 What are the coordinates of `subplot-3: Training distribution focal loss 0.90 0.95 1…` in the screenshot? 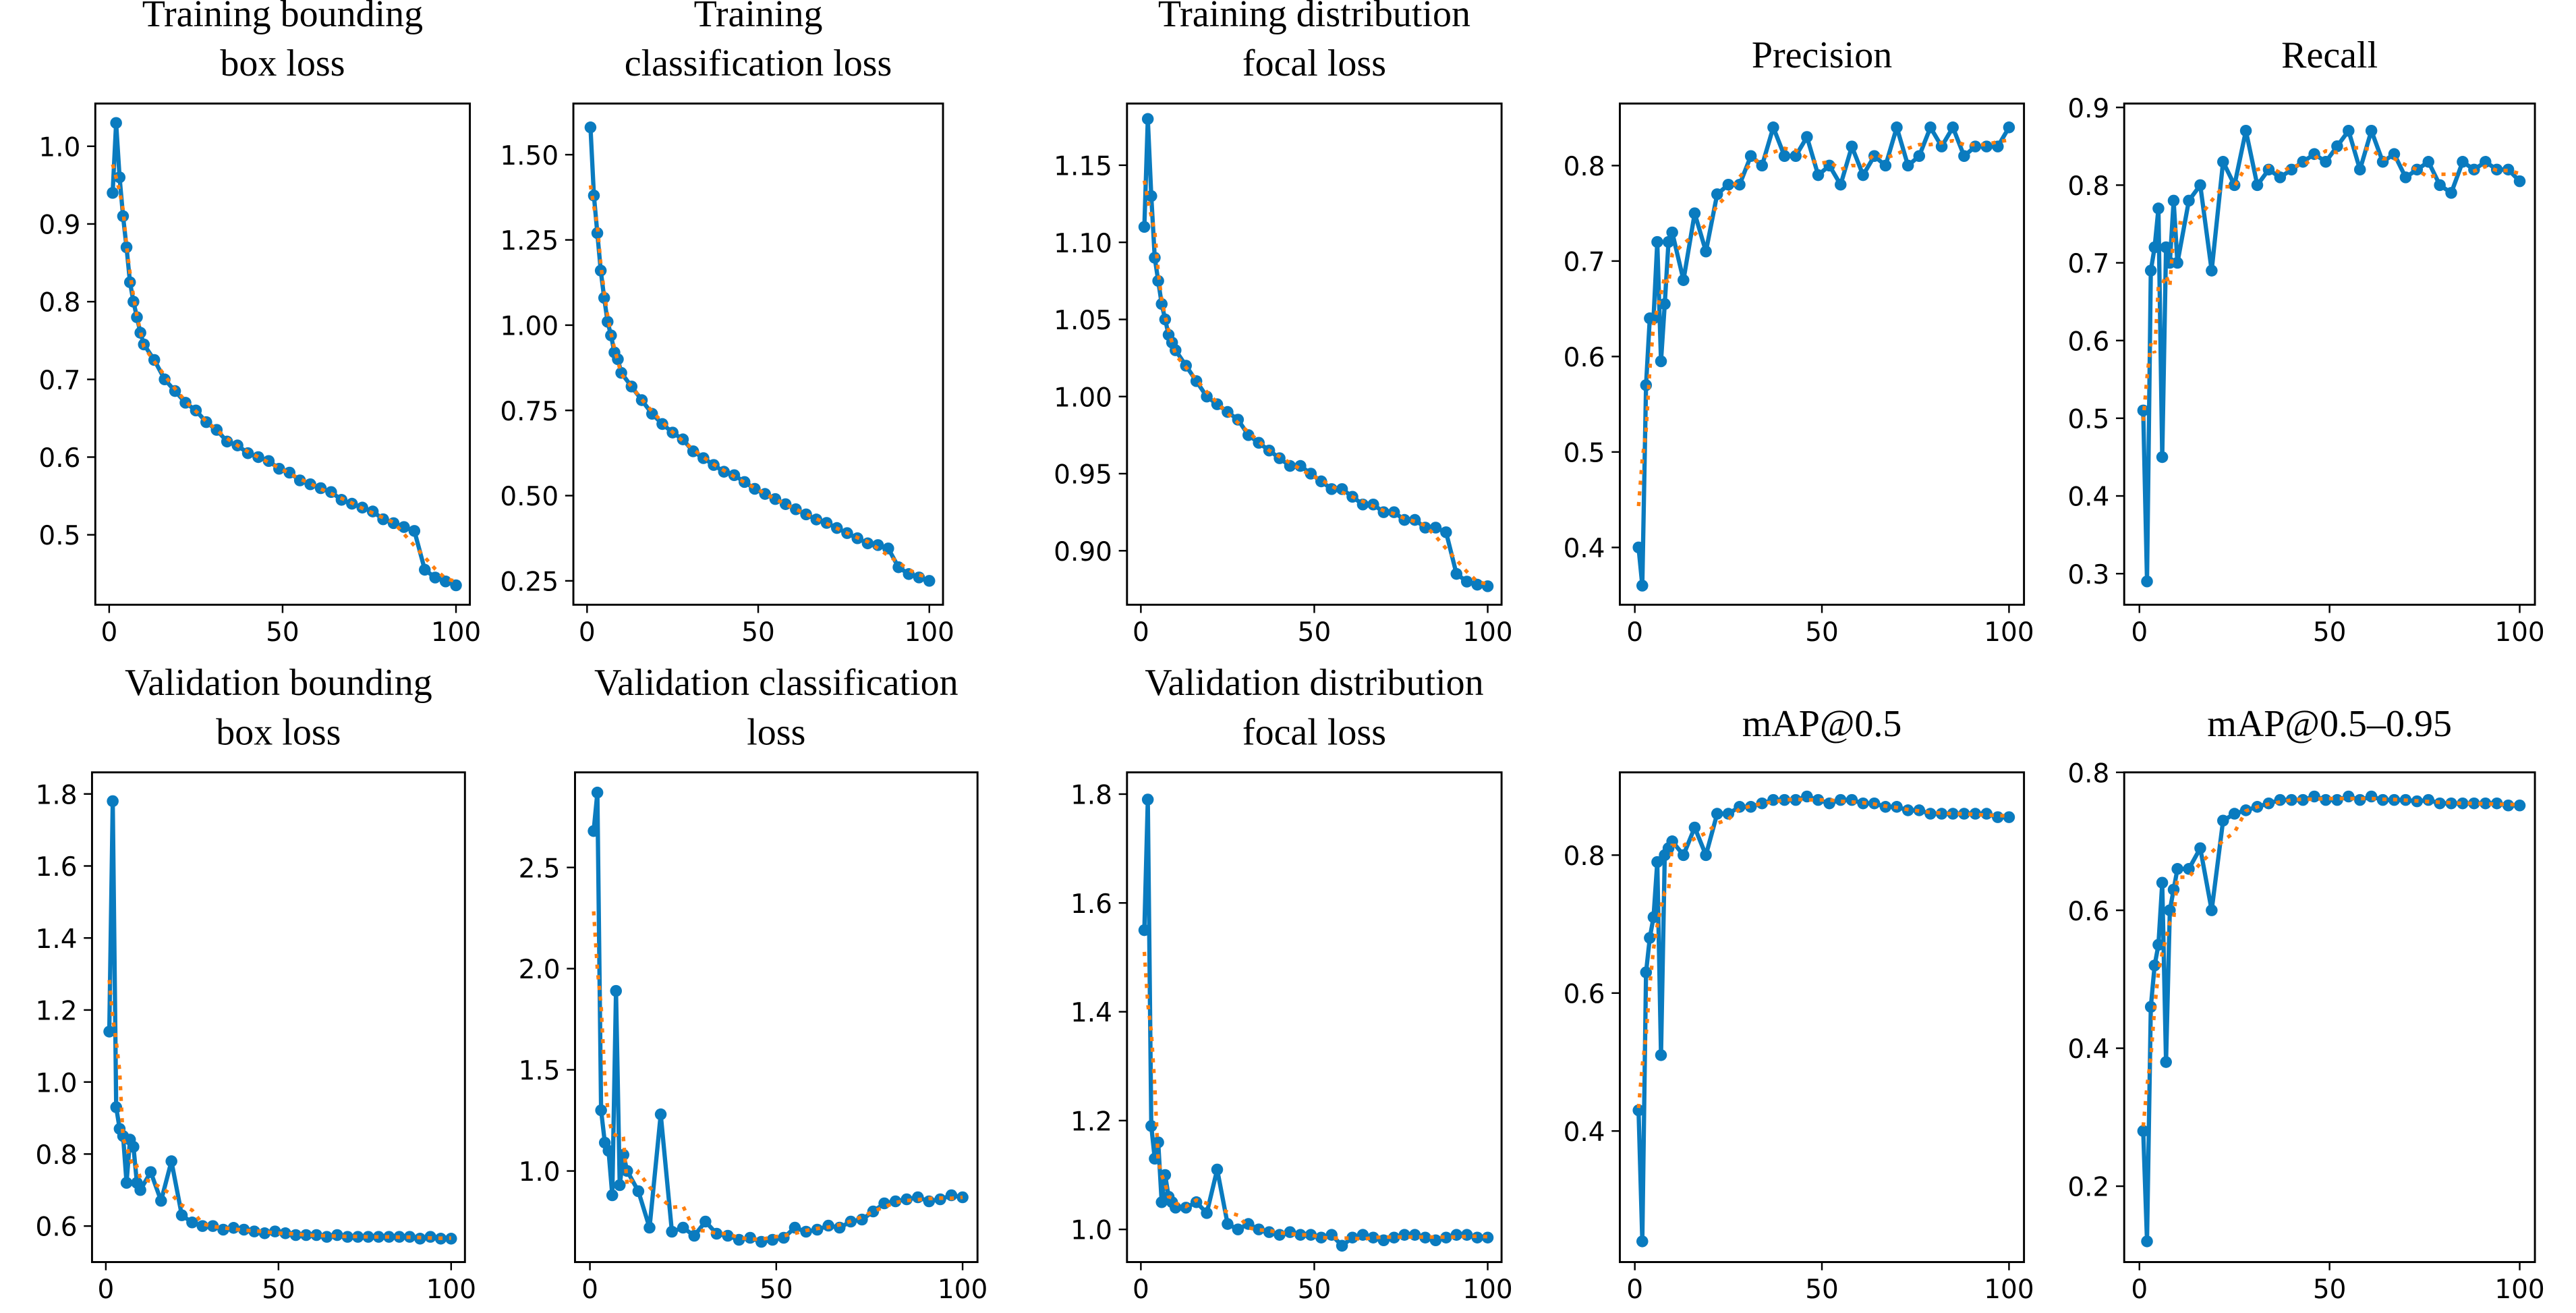 It's located at (1283, 324).